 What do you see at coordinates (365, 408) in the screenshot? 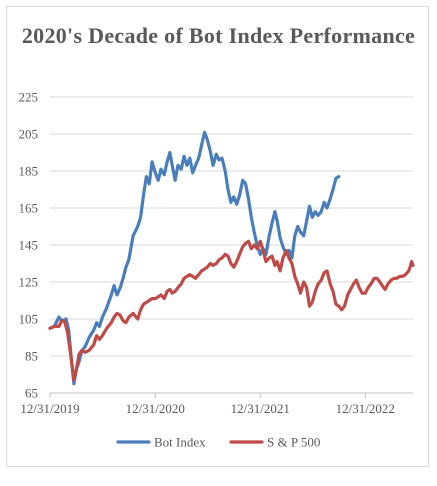
I see `x-tick-label: 12/31/2022` at bounding box center [365, 408].